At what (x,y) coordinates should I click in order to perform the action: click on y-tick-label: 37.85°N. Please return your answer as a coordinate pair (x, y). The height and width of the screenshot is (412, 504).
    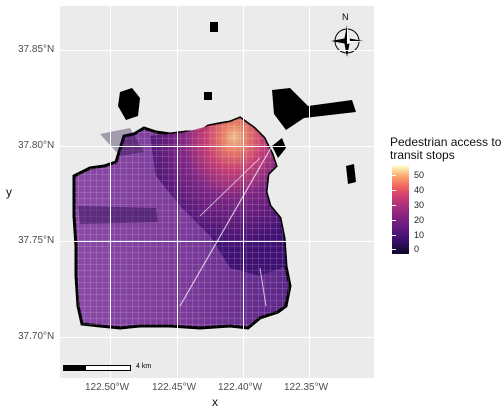
    Looking at the image, I should click on (36, 49).